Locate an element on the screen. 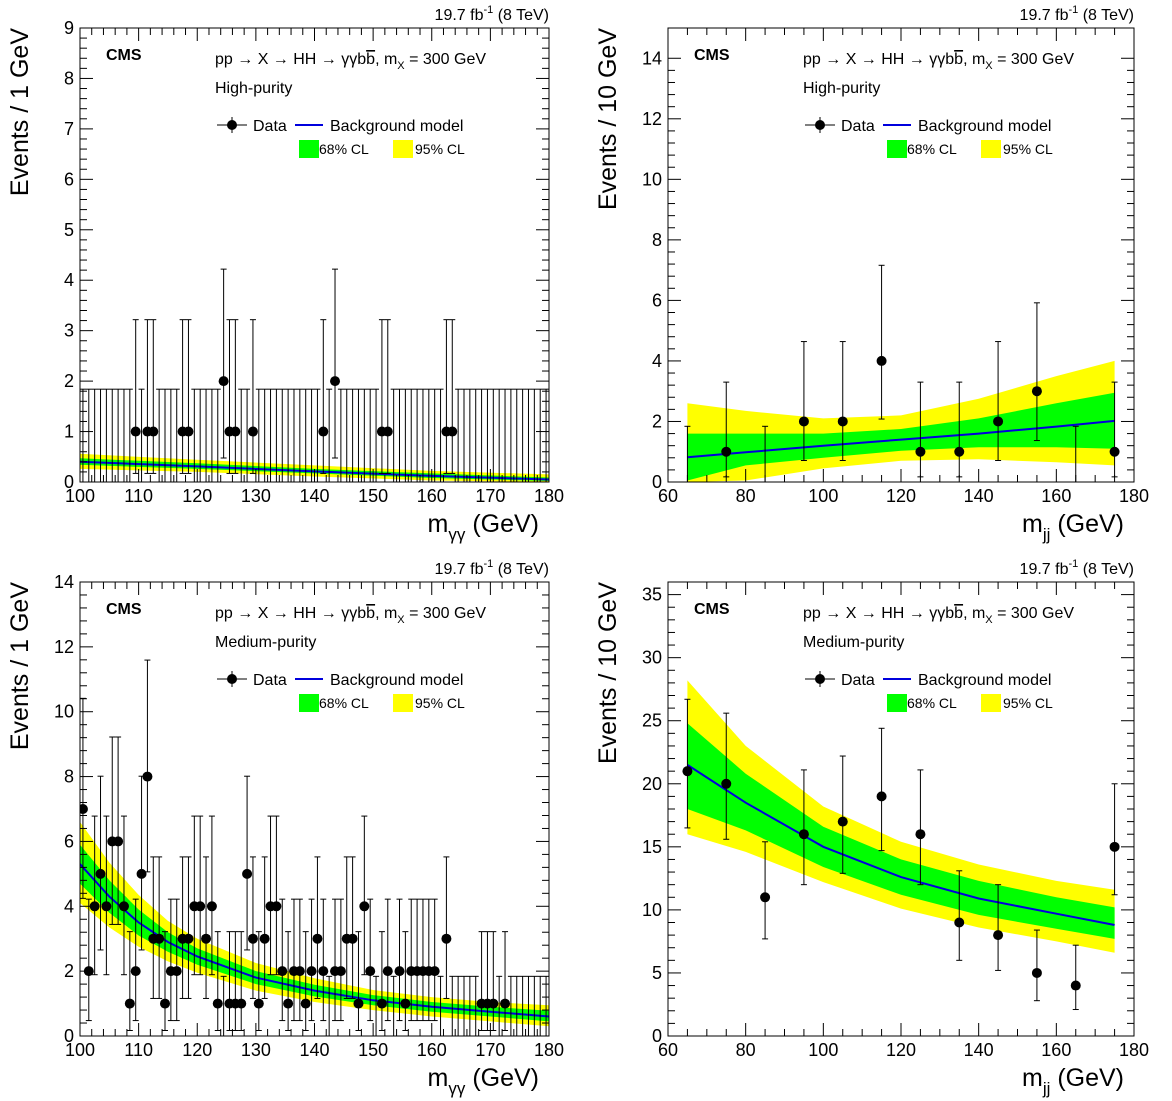 The height and width of the screenshot is (1101, 1172). x-tick-label: 140 is located at coordinates (314, 1050).